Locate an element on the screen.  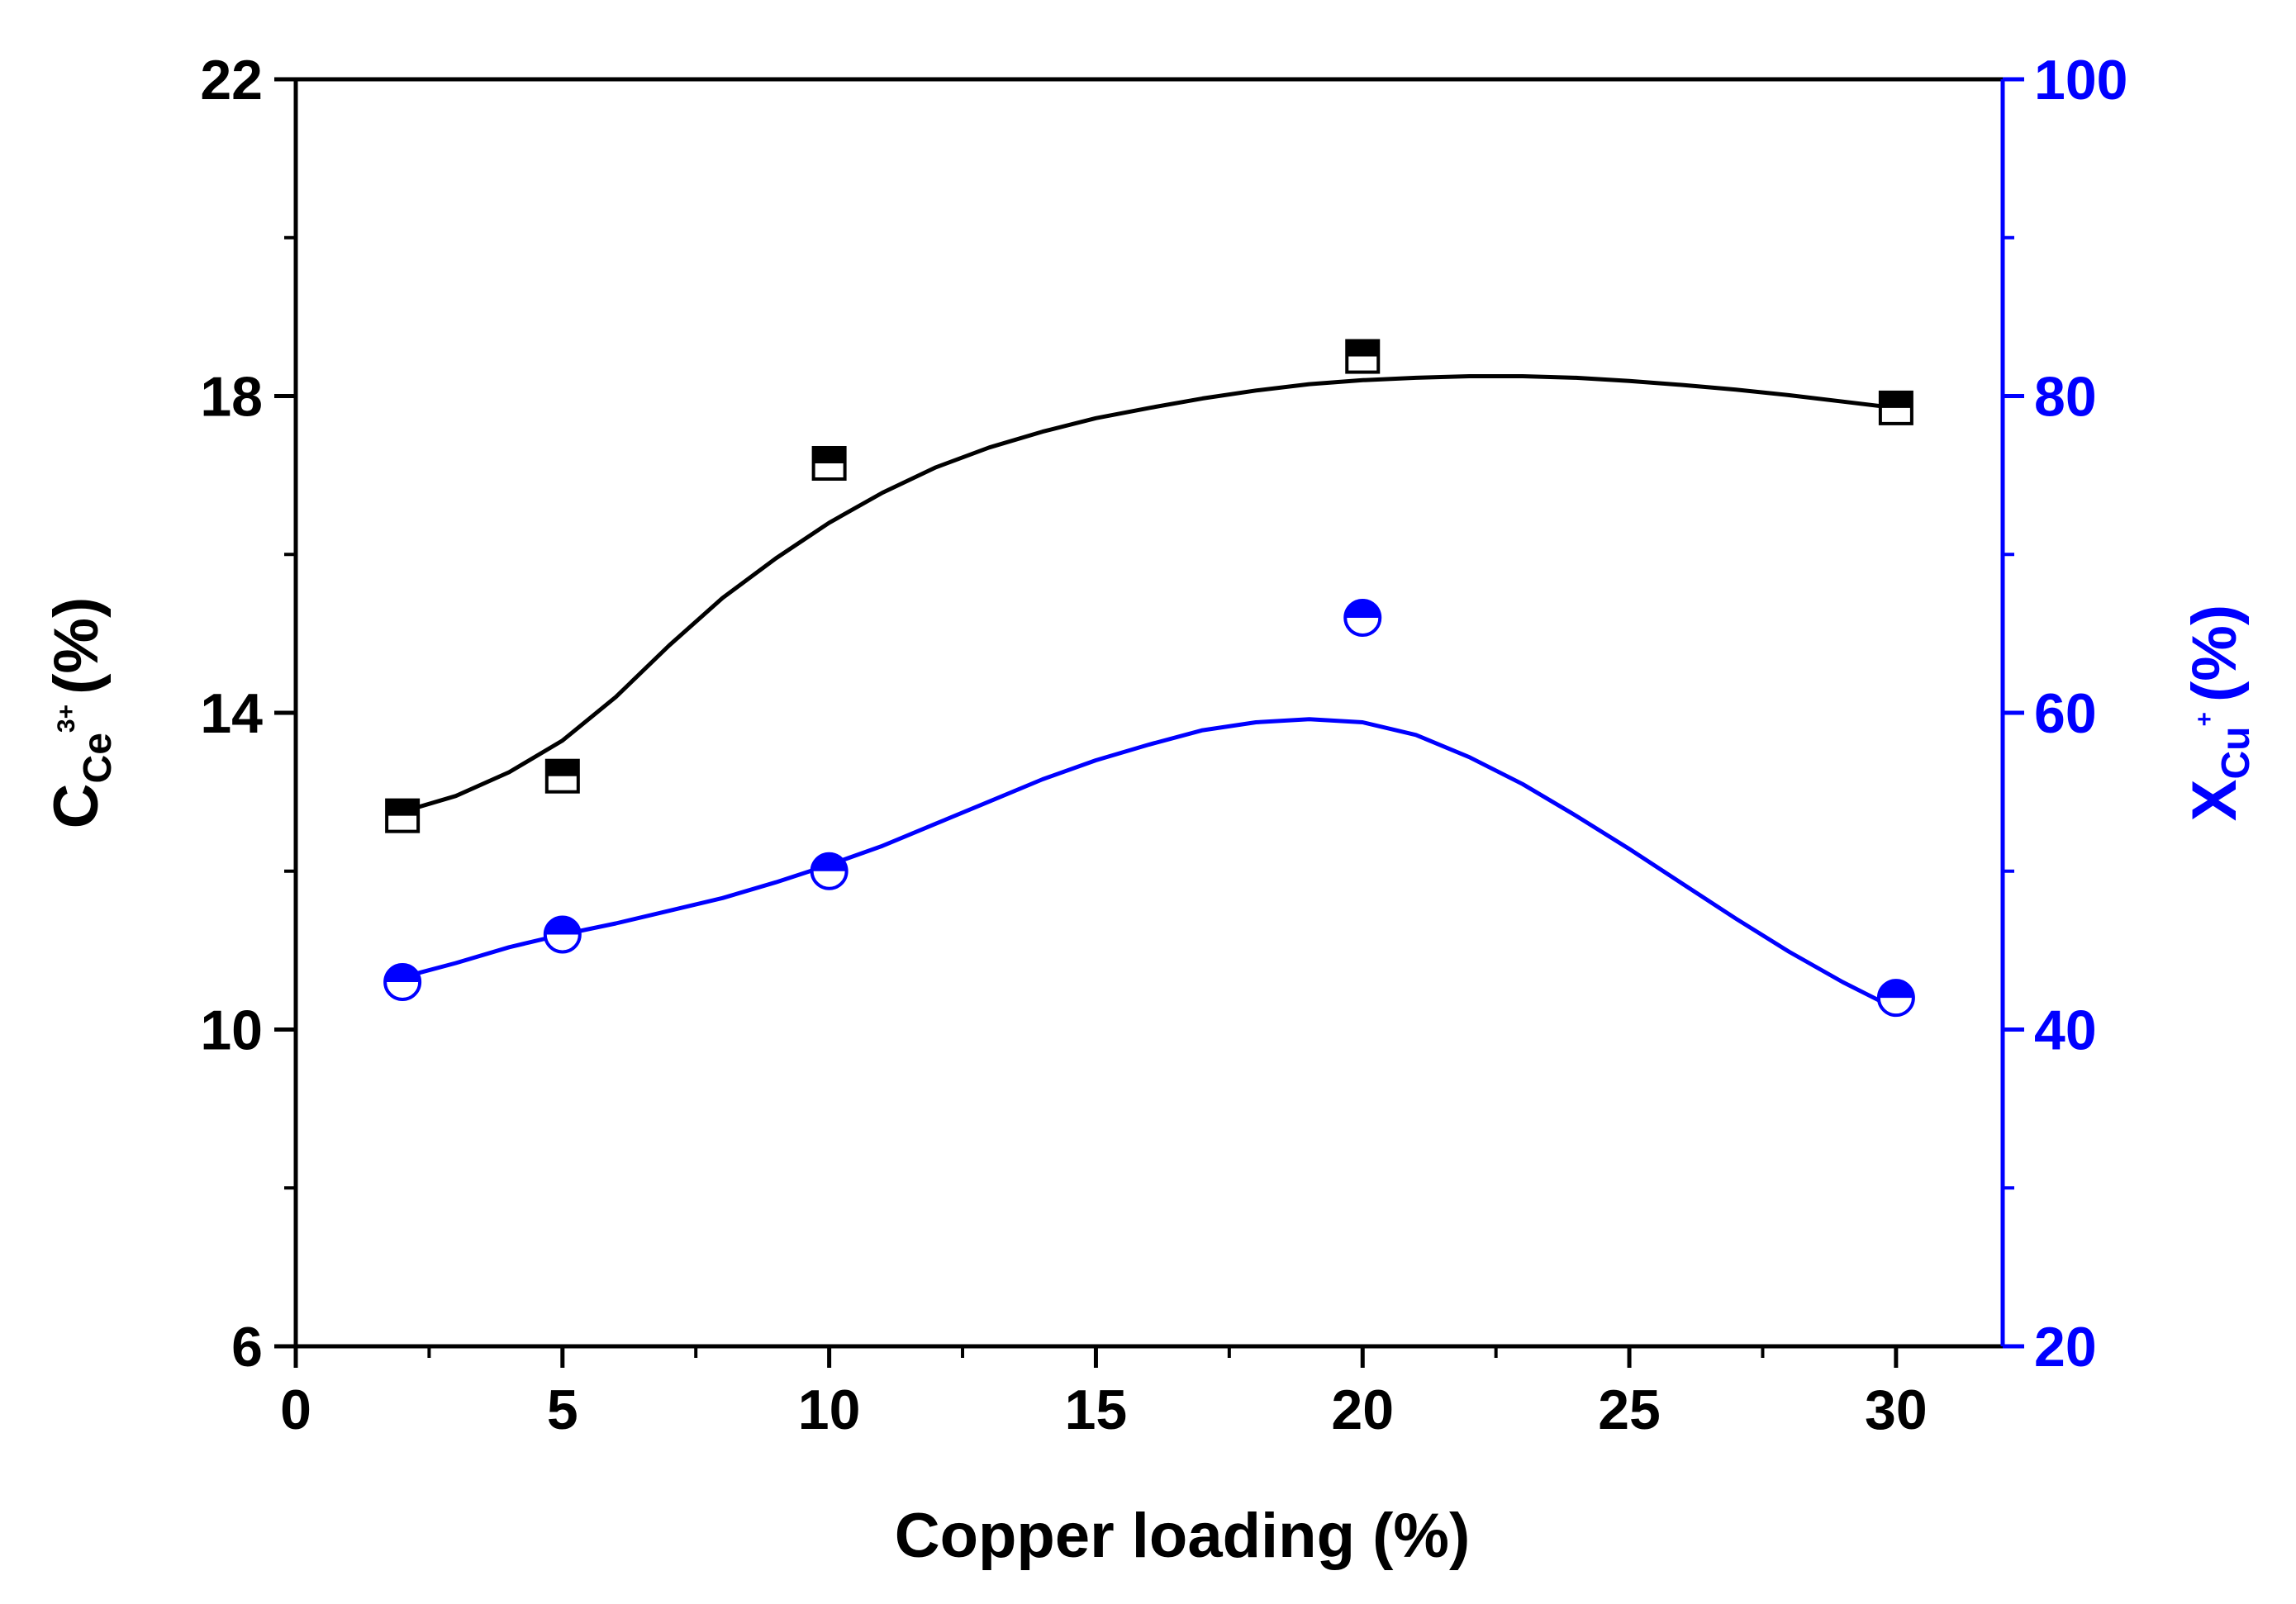
y-left-tick-label: 10 is located at coordinates (232, 1030).